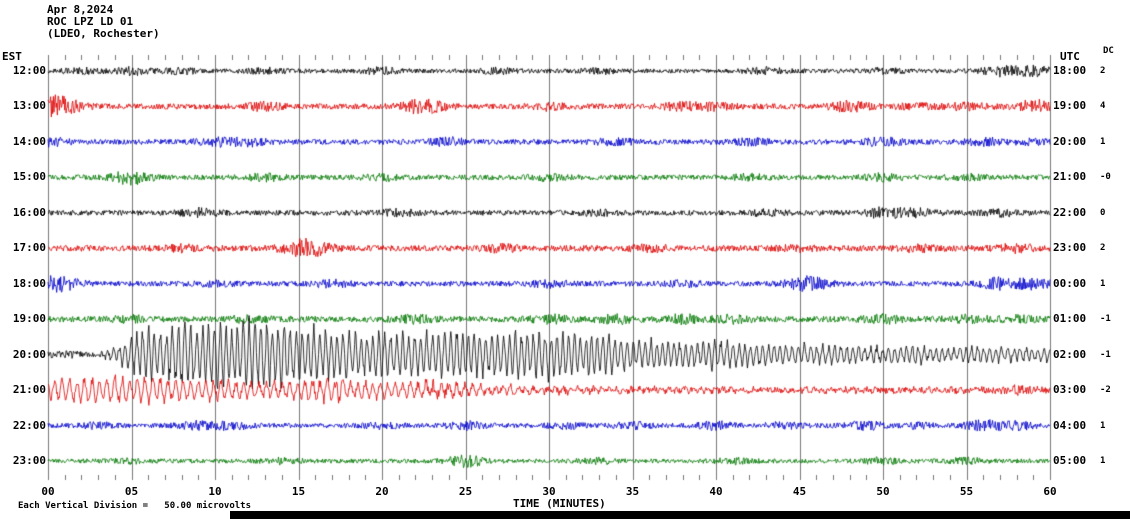  I want to click on row-est-label: 13:00, so click(29, 106).